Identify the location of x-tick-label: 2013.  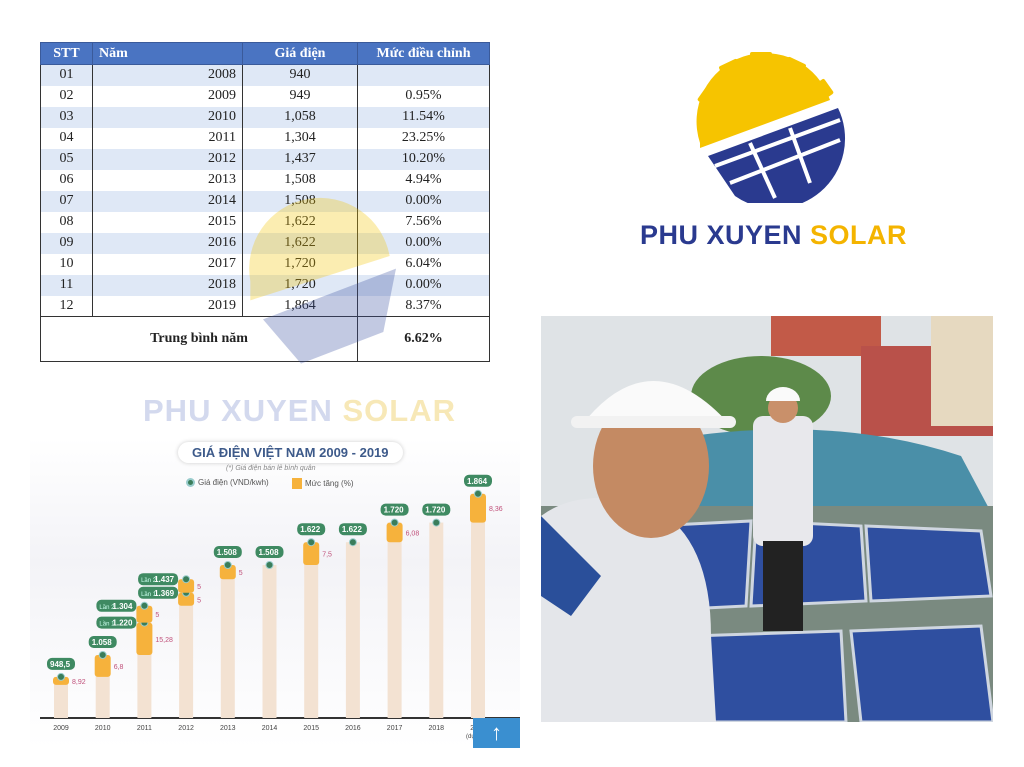
(228, 728).